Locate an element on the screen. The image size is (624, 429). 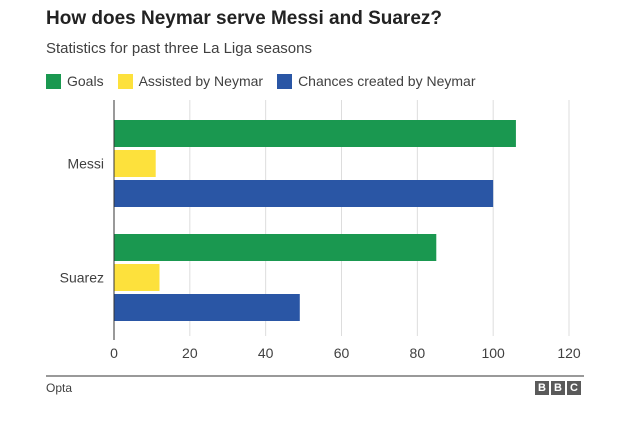
logo-letter-b2: B is located at coordinates (558, 388).